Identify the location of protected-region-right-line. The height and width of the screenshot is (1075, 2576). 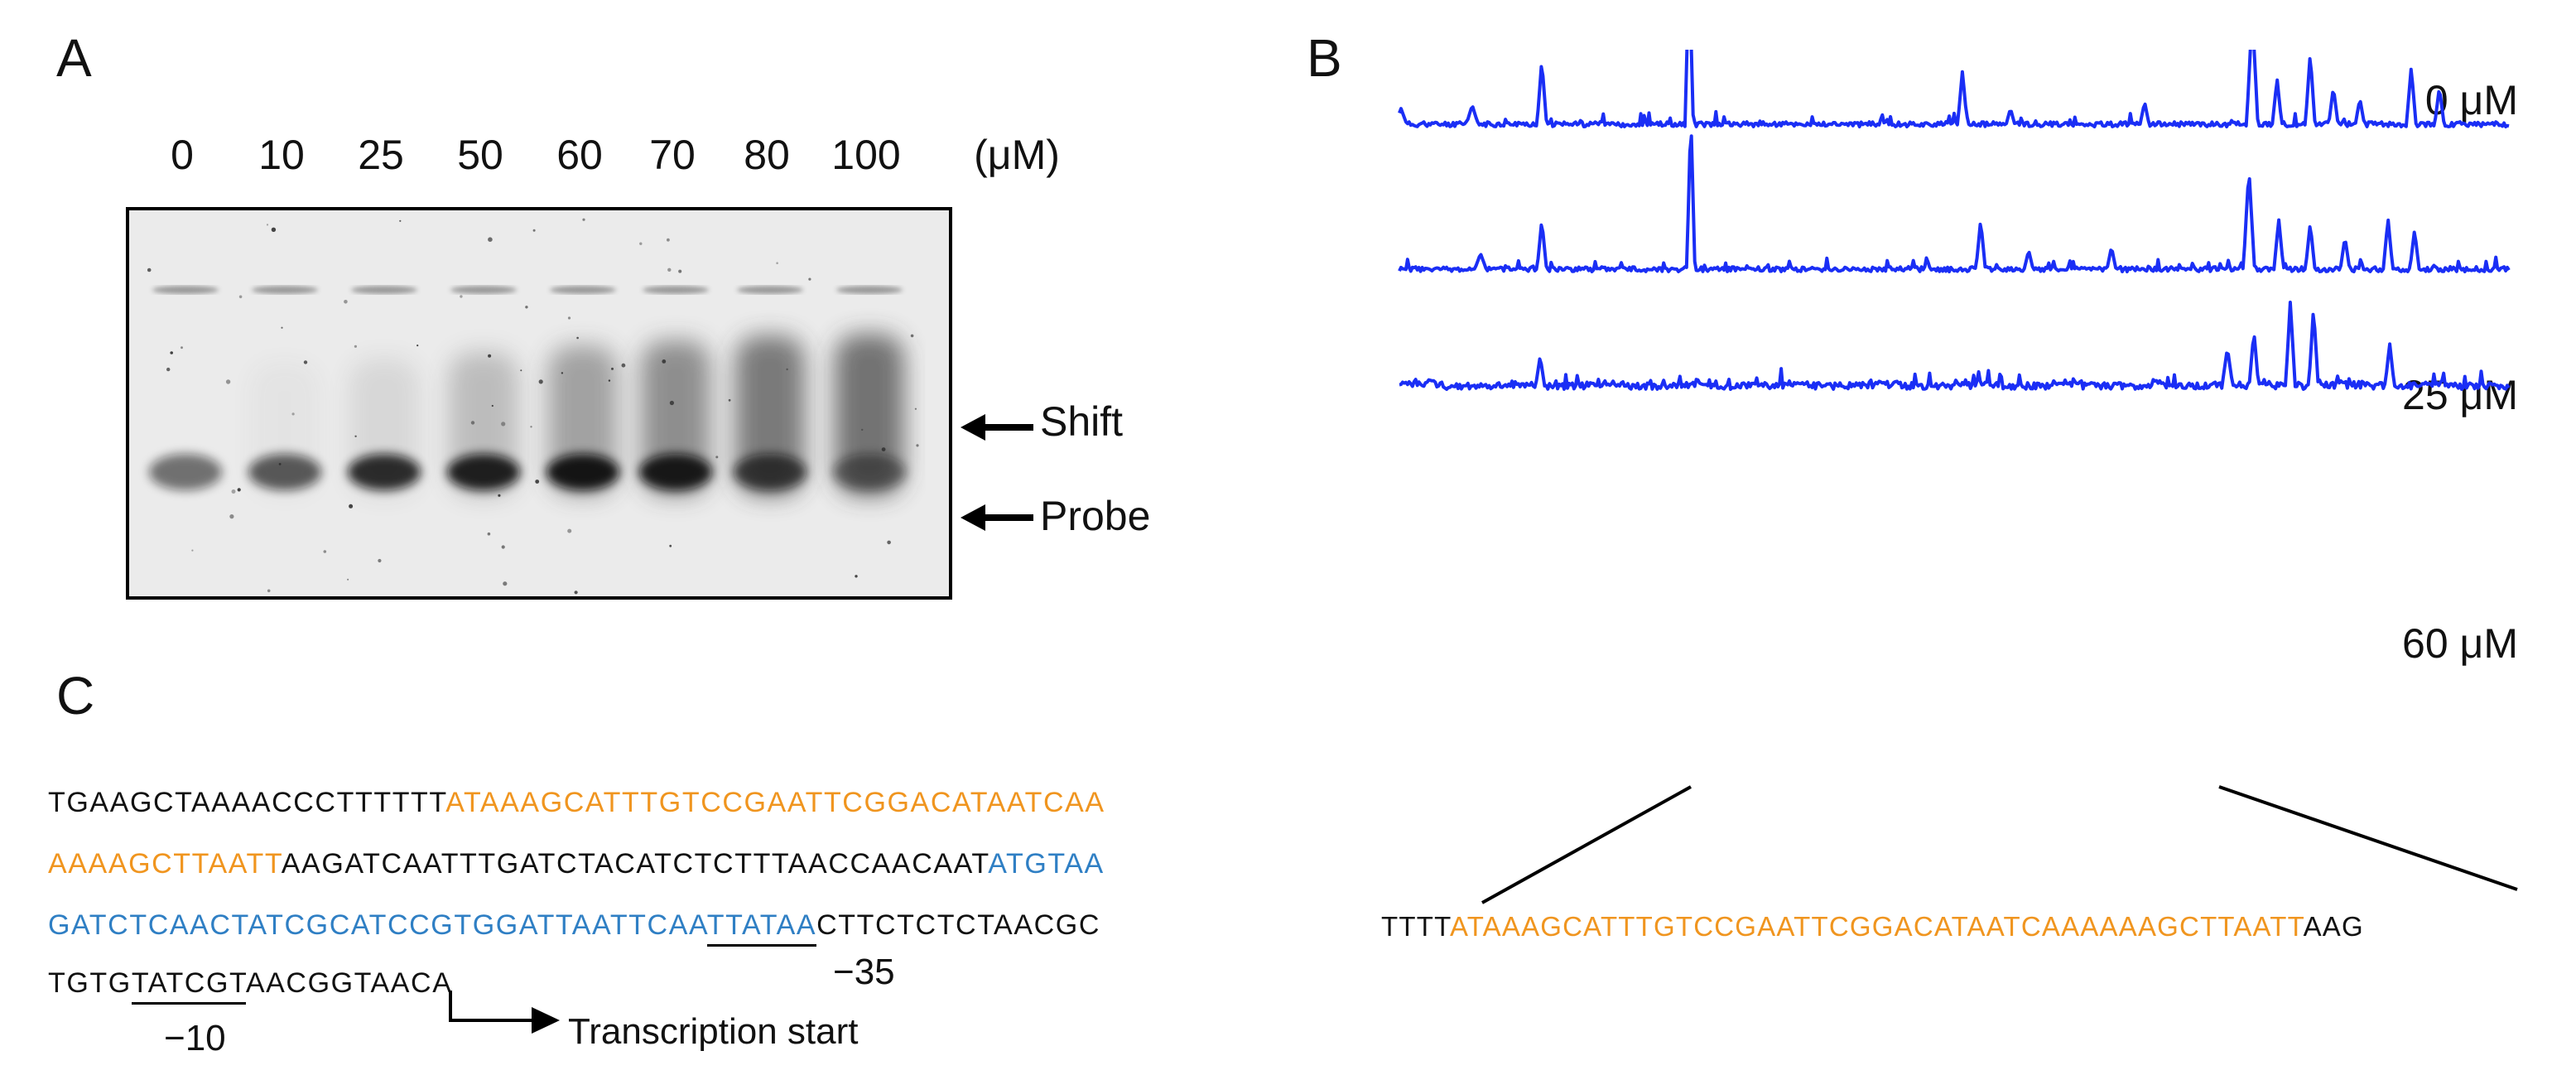
(2368, 838).